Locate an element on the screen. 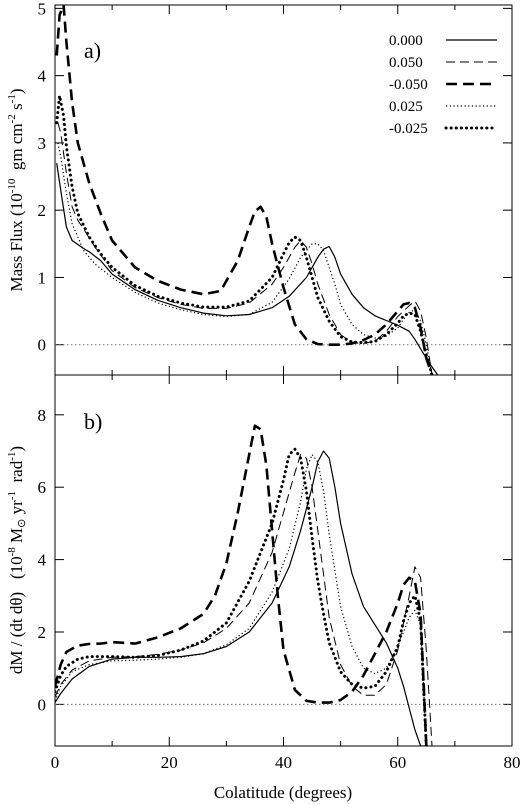  y-tick-label: 6 is located at coordinates (42, 487).